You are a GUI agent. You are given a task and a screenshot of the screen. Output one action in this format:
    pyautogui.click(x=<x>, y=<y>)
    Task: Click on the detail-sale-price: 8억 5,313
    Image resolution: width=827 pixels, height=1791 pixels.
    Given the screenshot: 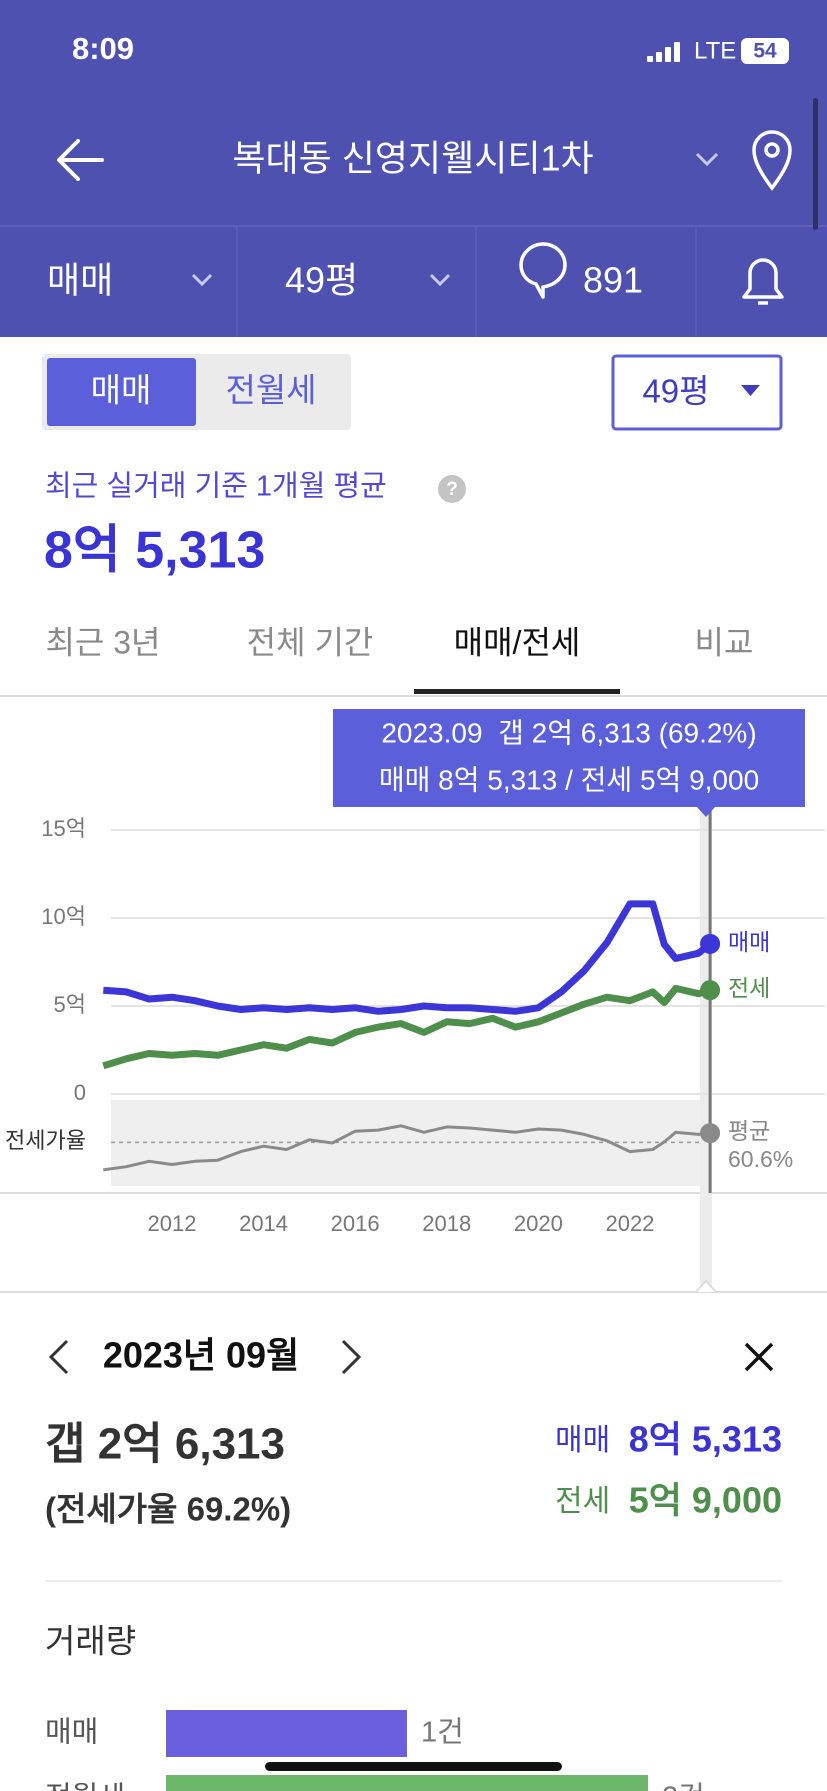 What is the action you would take?
    pyautogui.click(x=705, y=1439)
    